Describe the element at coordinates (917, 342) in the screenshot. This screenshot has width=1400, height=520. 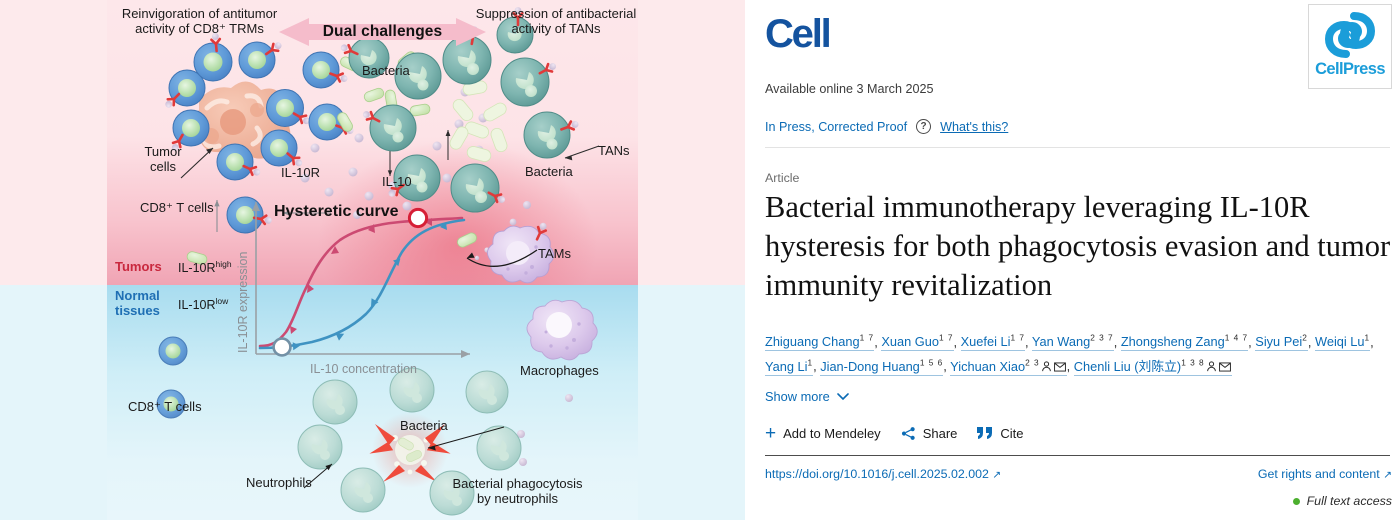
I see `author-link: Xuan Guo1 7` at that location.